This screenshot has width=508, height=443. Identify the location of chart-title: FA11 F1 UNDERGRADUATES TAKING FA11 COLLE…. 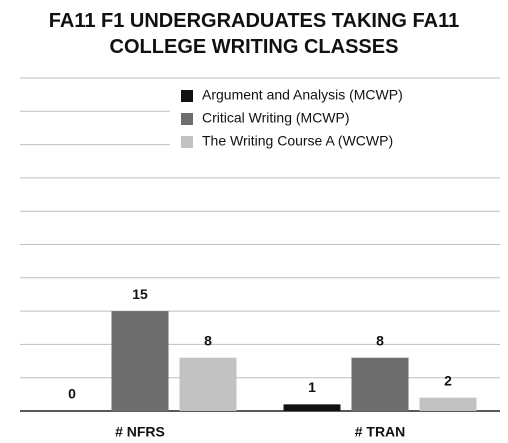
(254, 34).